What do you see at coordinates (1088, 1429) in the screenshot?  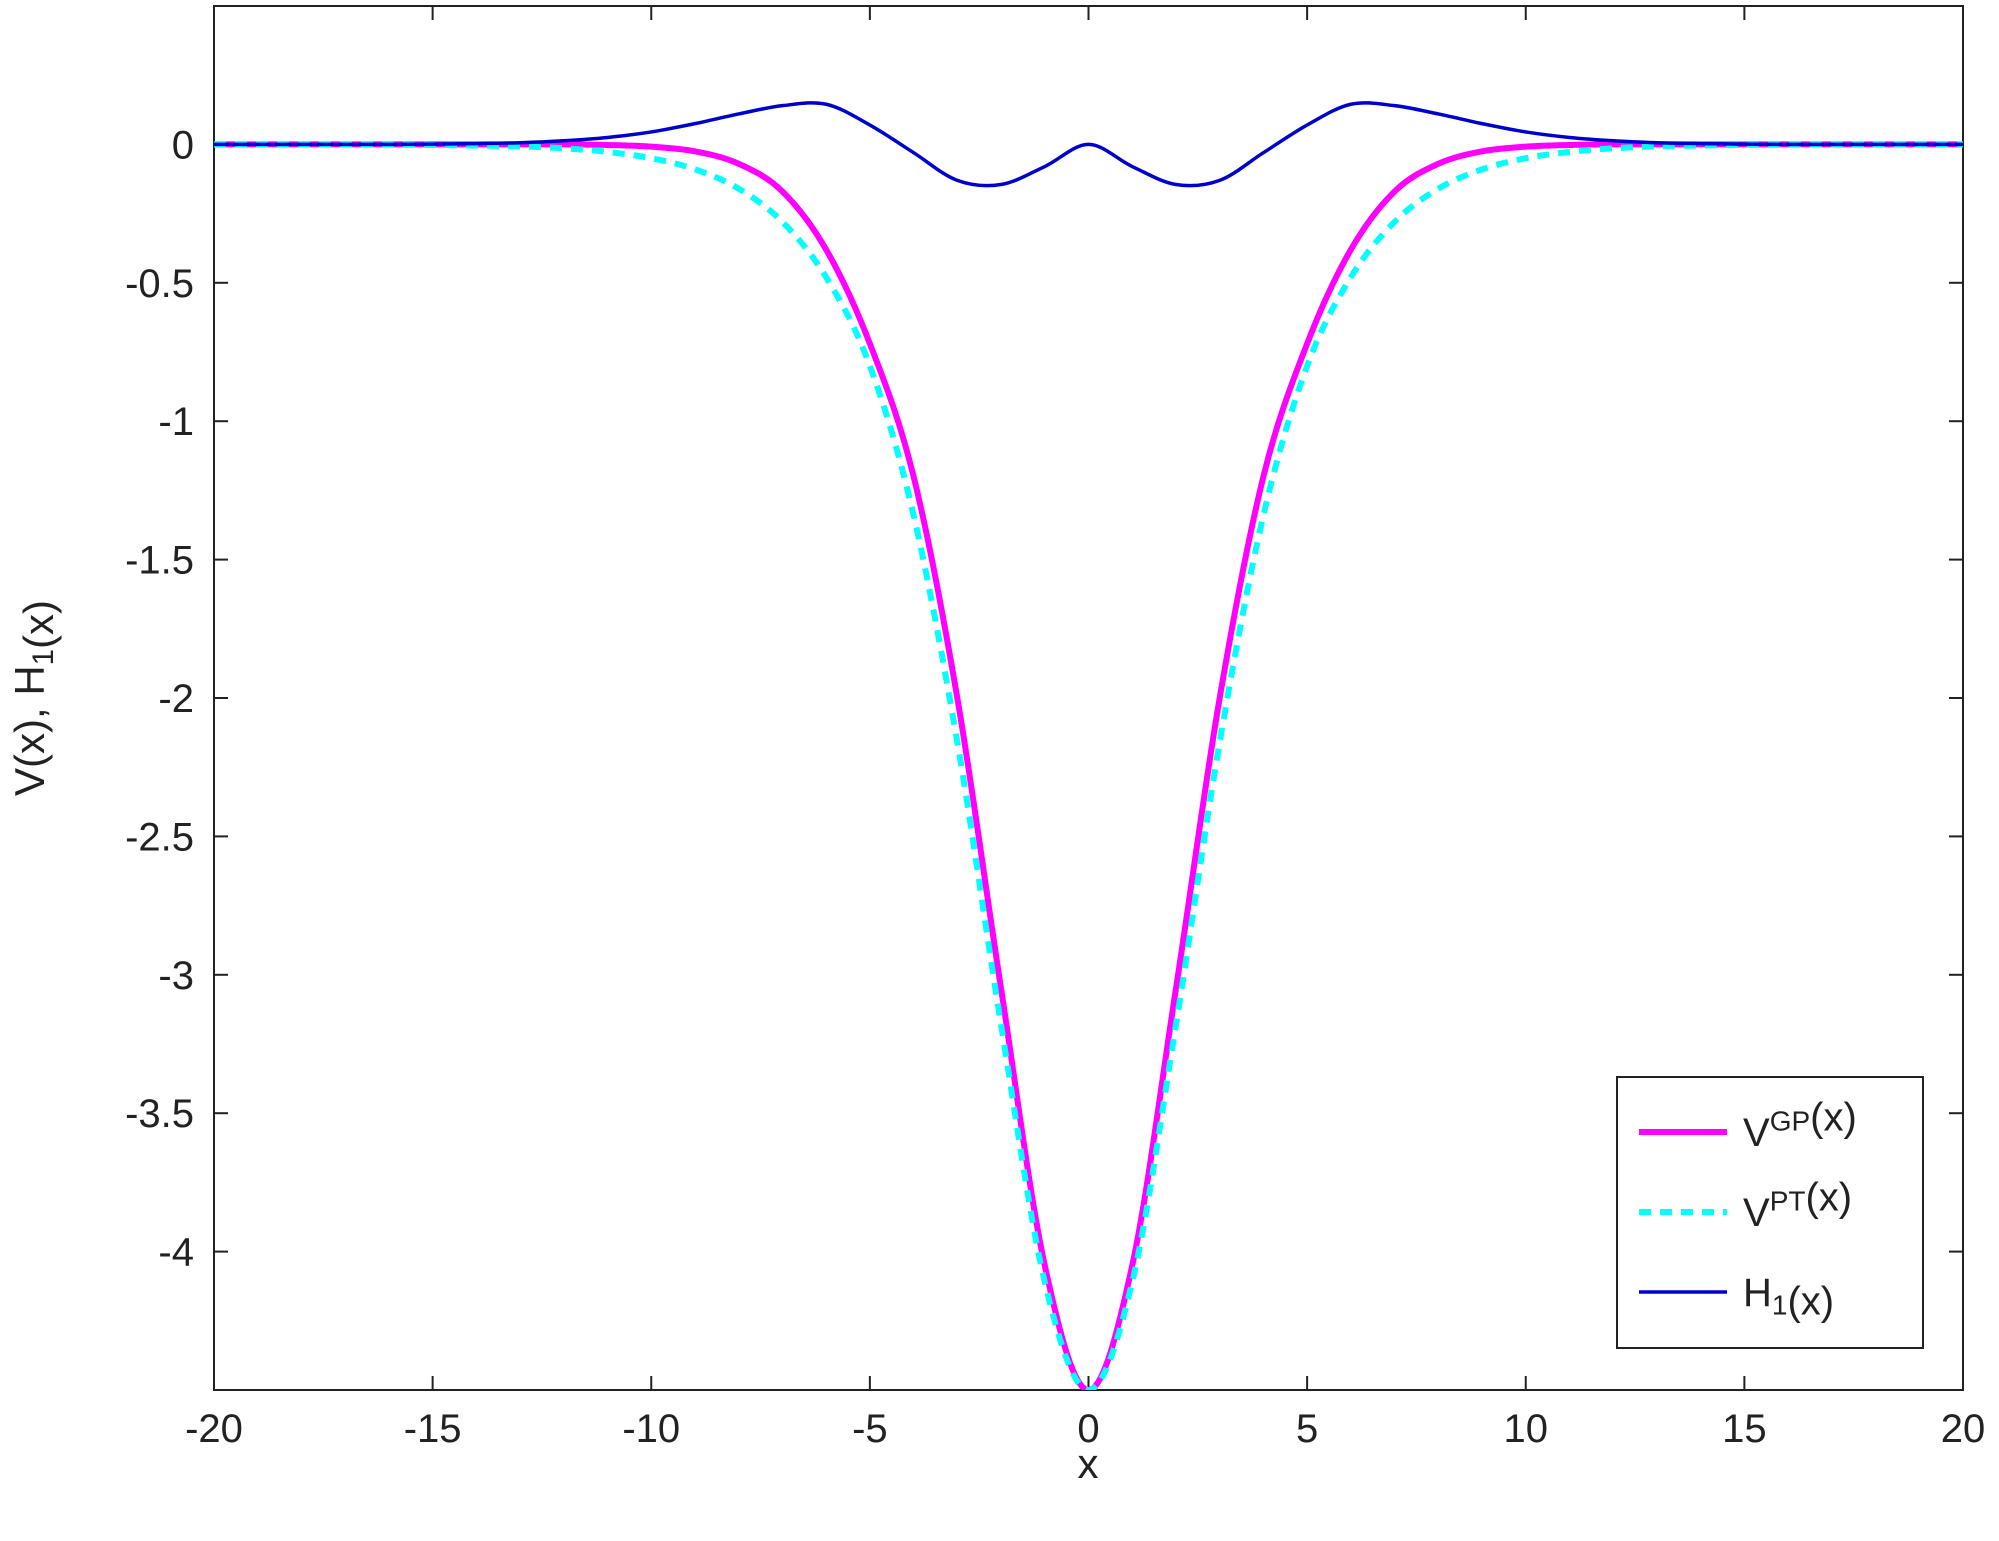 I see `x-tick-label: 0` at bounding box center [1088, 1429].